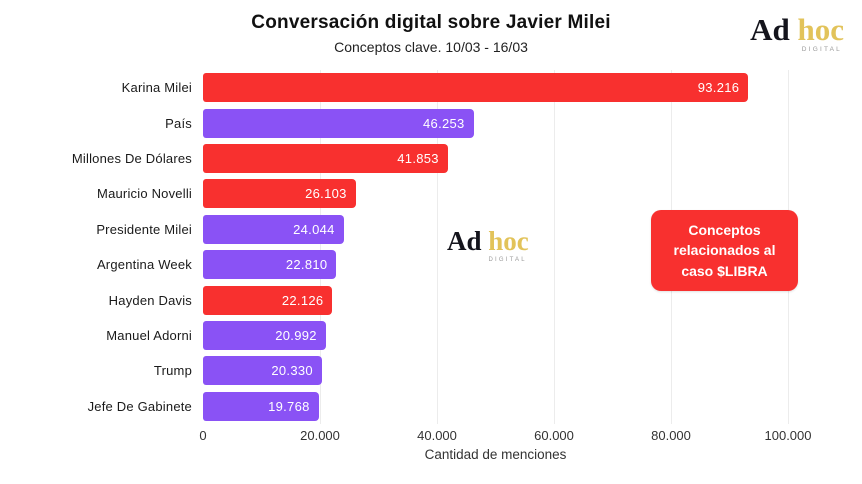 Image resolution: width=862 pixels, height=484 pixels. I want to click on bar-track: 93.216, so click(495, 88).